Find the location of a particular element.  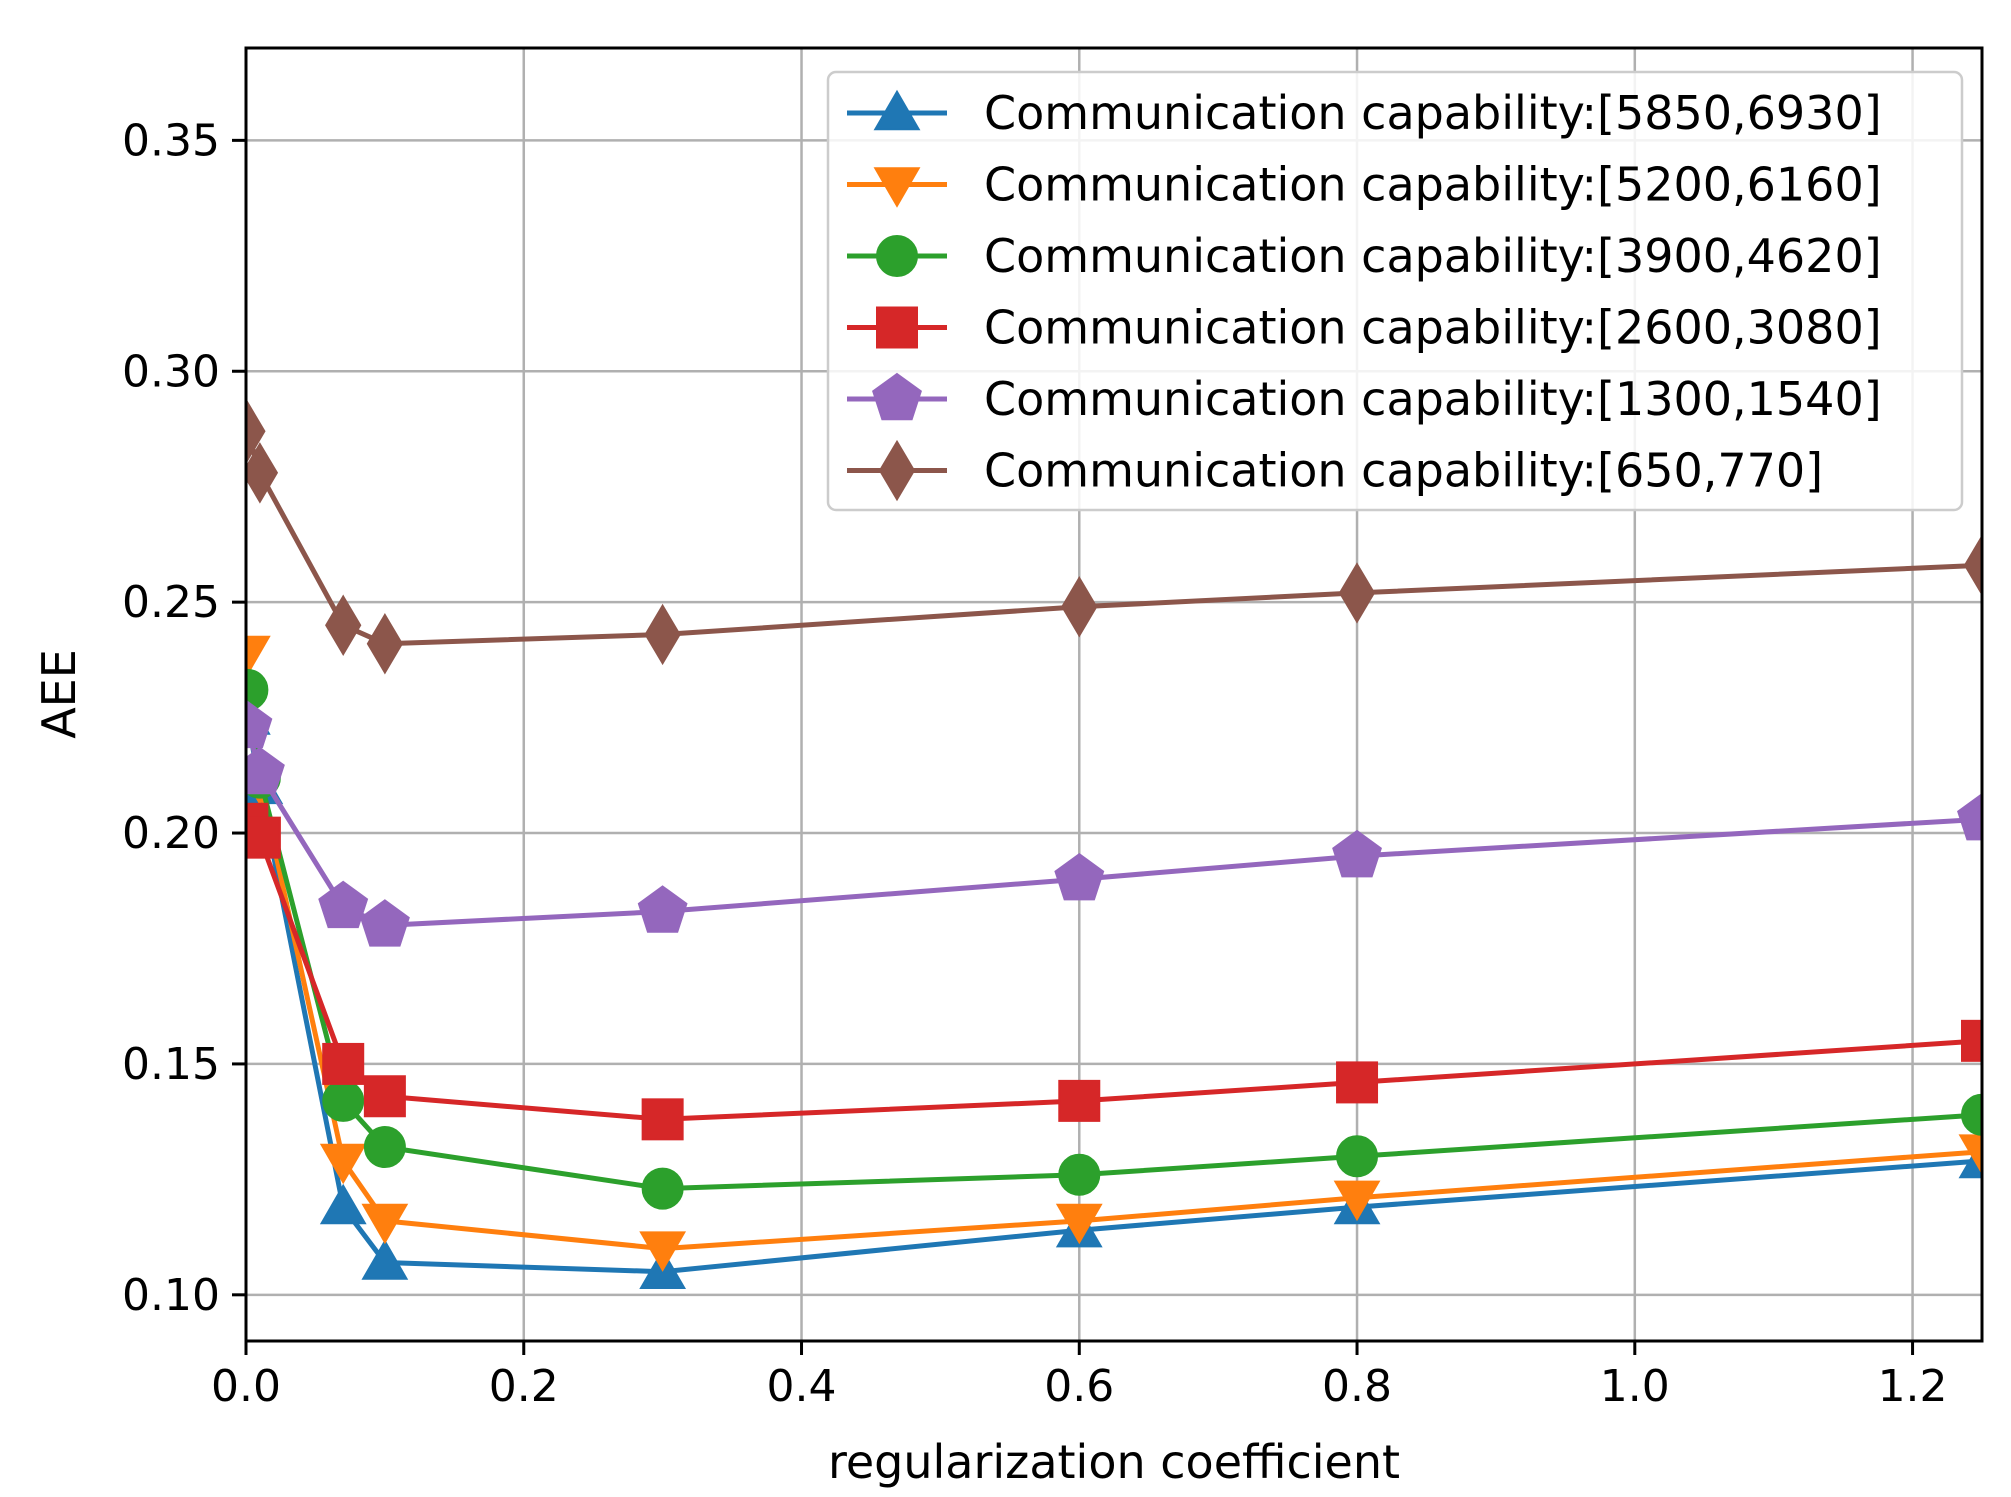

legend-entry: Communication capability:[1300,1540] is located at coordinates (1364, 399).